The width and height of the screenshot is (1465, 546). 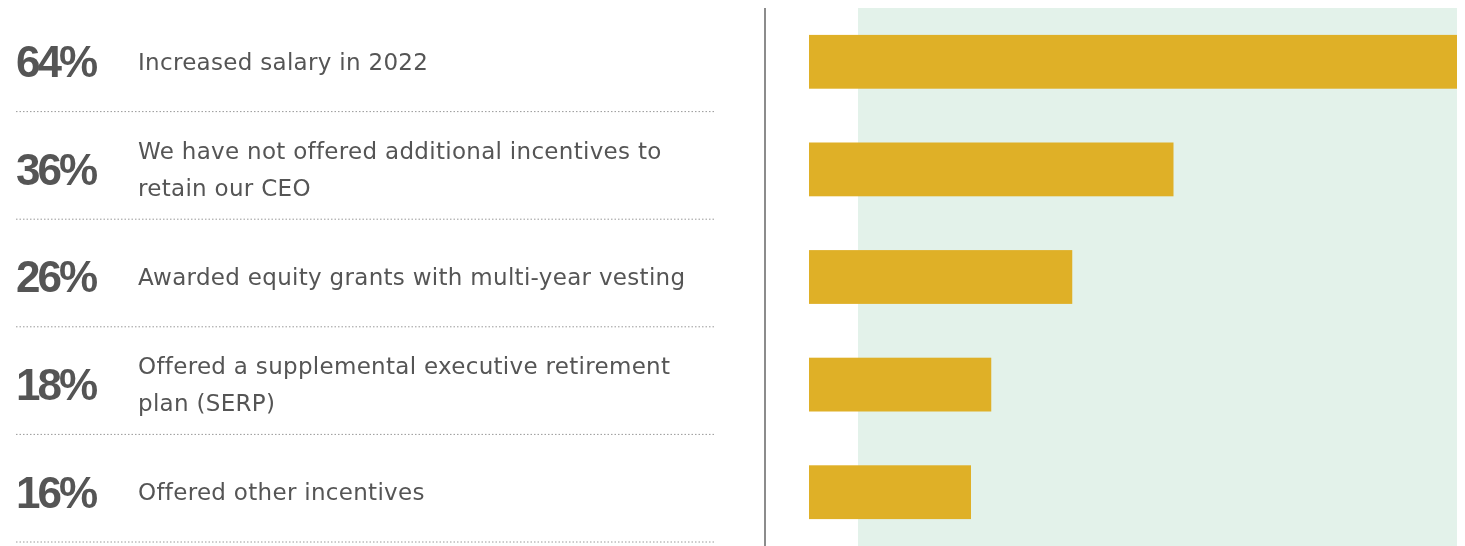 What do you see at coordinates (400, 169) in the screenshot?
I see `y-tick-label: We have not offered additional incentives to retain our CEO` at bounding box center [400, 169].